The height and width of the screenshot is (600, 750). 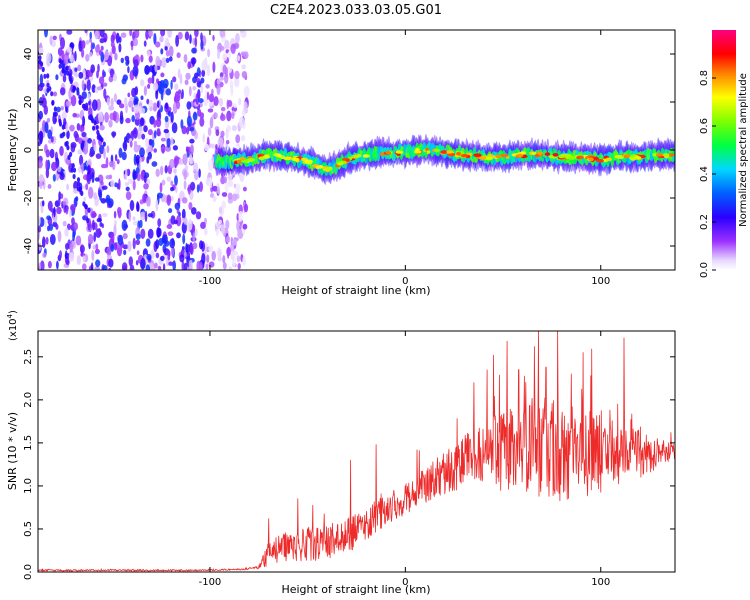 What do you see at coordinates (28, 400) in the screenshot?
I see `y-tick-label: 2.0` at bounding box center [28, 400].